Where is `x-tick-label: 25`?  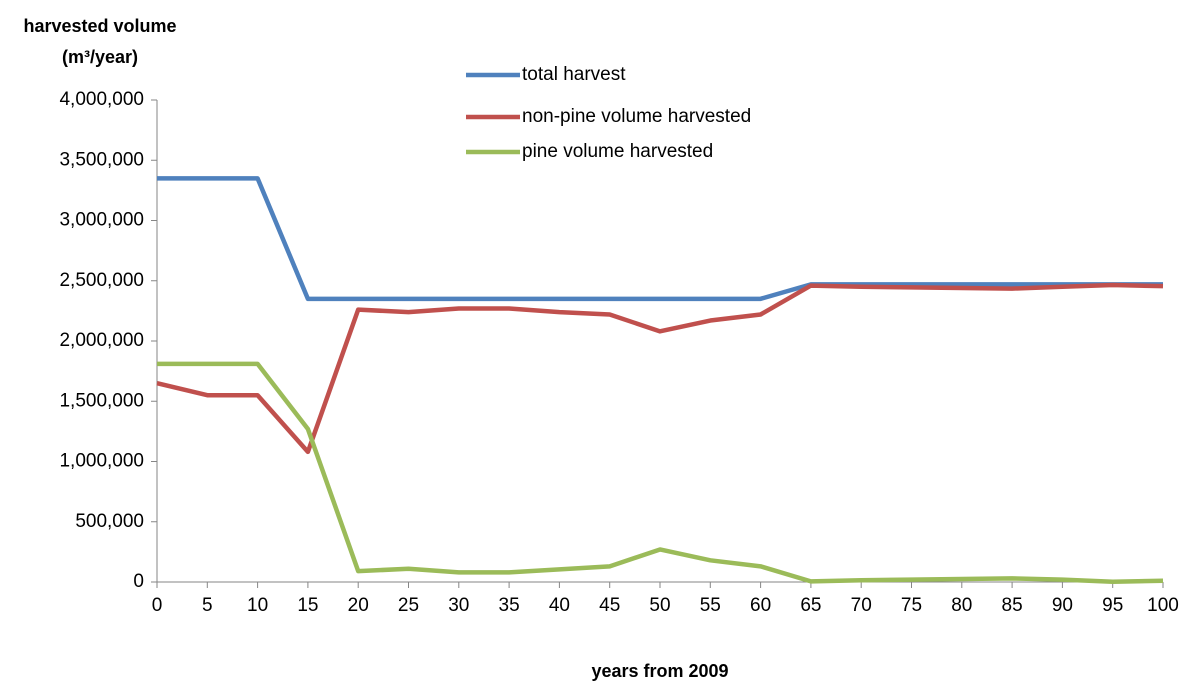
x-tick-label: 25 is located at coordinates (408, 605).